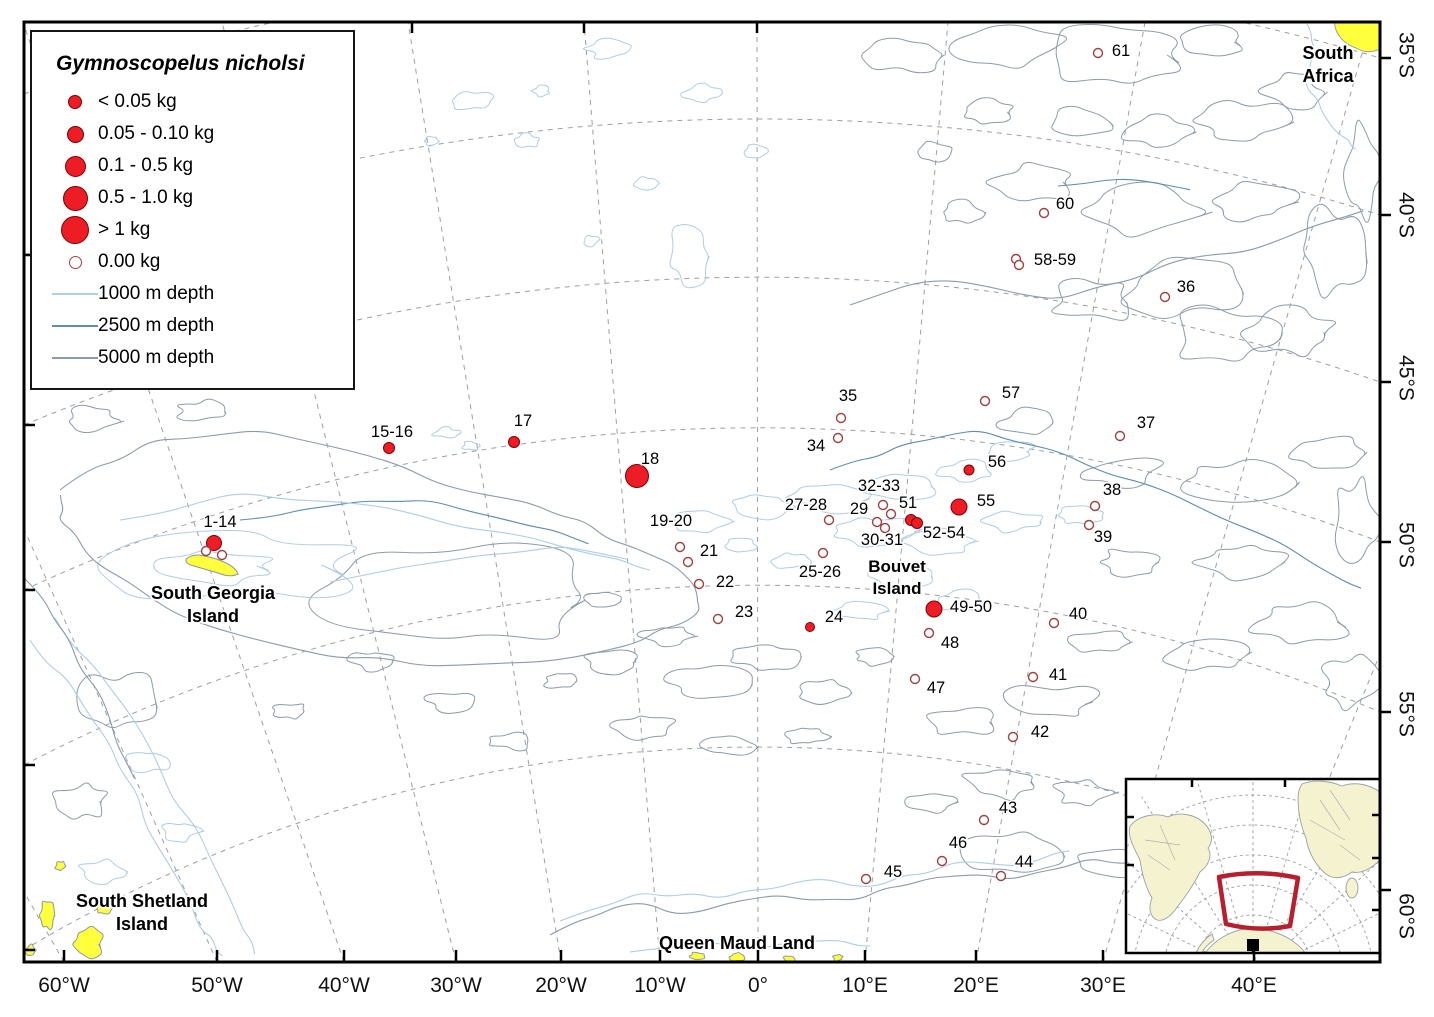 The height and width of the screenshot is (1017, 1434). I want to click on station-label: 37, so click(1146, 423).